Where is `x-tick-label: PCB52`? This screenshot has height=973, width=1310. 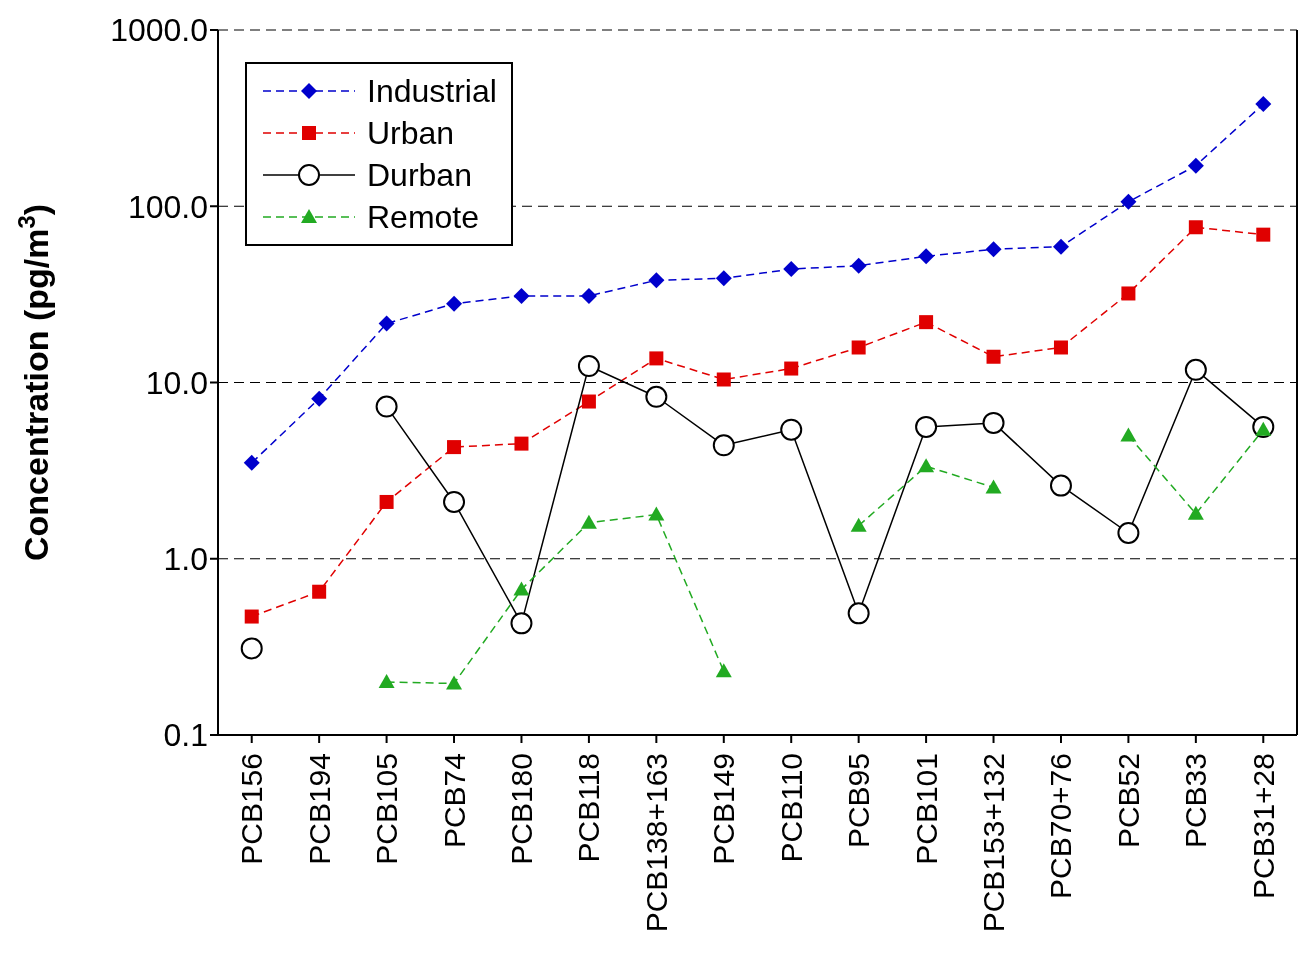
x-tick-label: PCB52 is located at coordinates (1128, 801).